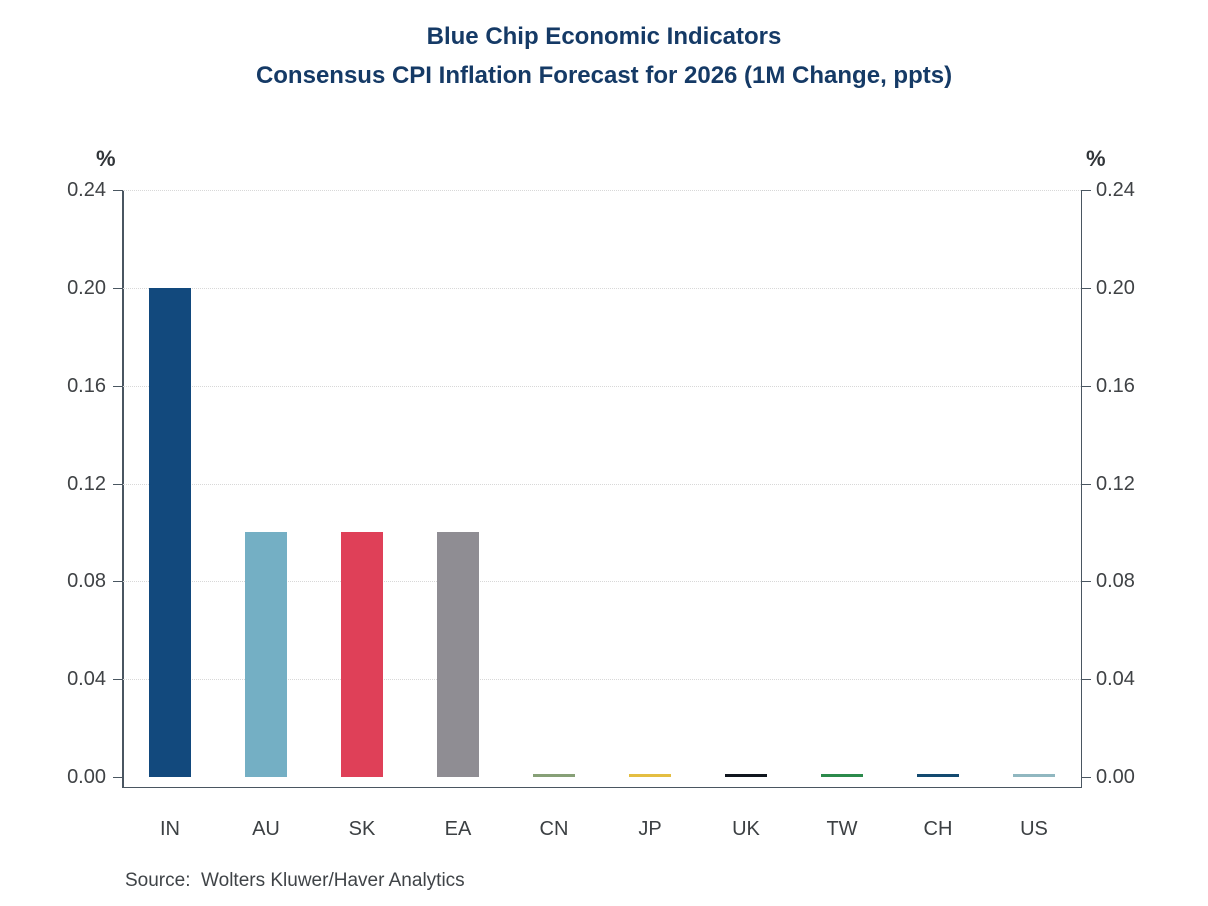 The image size is (1208, 906). Describe the element at coordinates (1115, 679) in the screenshot. I see `y-axis-label-ylab-right-0.04: 0.04` at that location.